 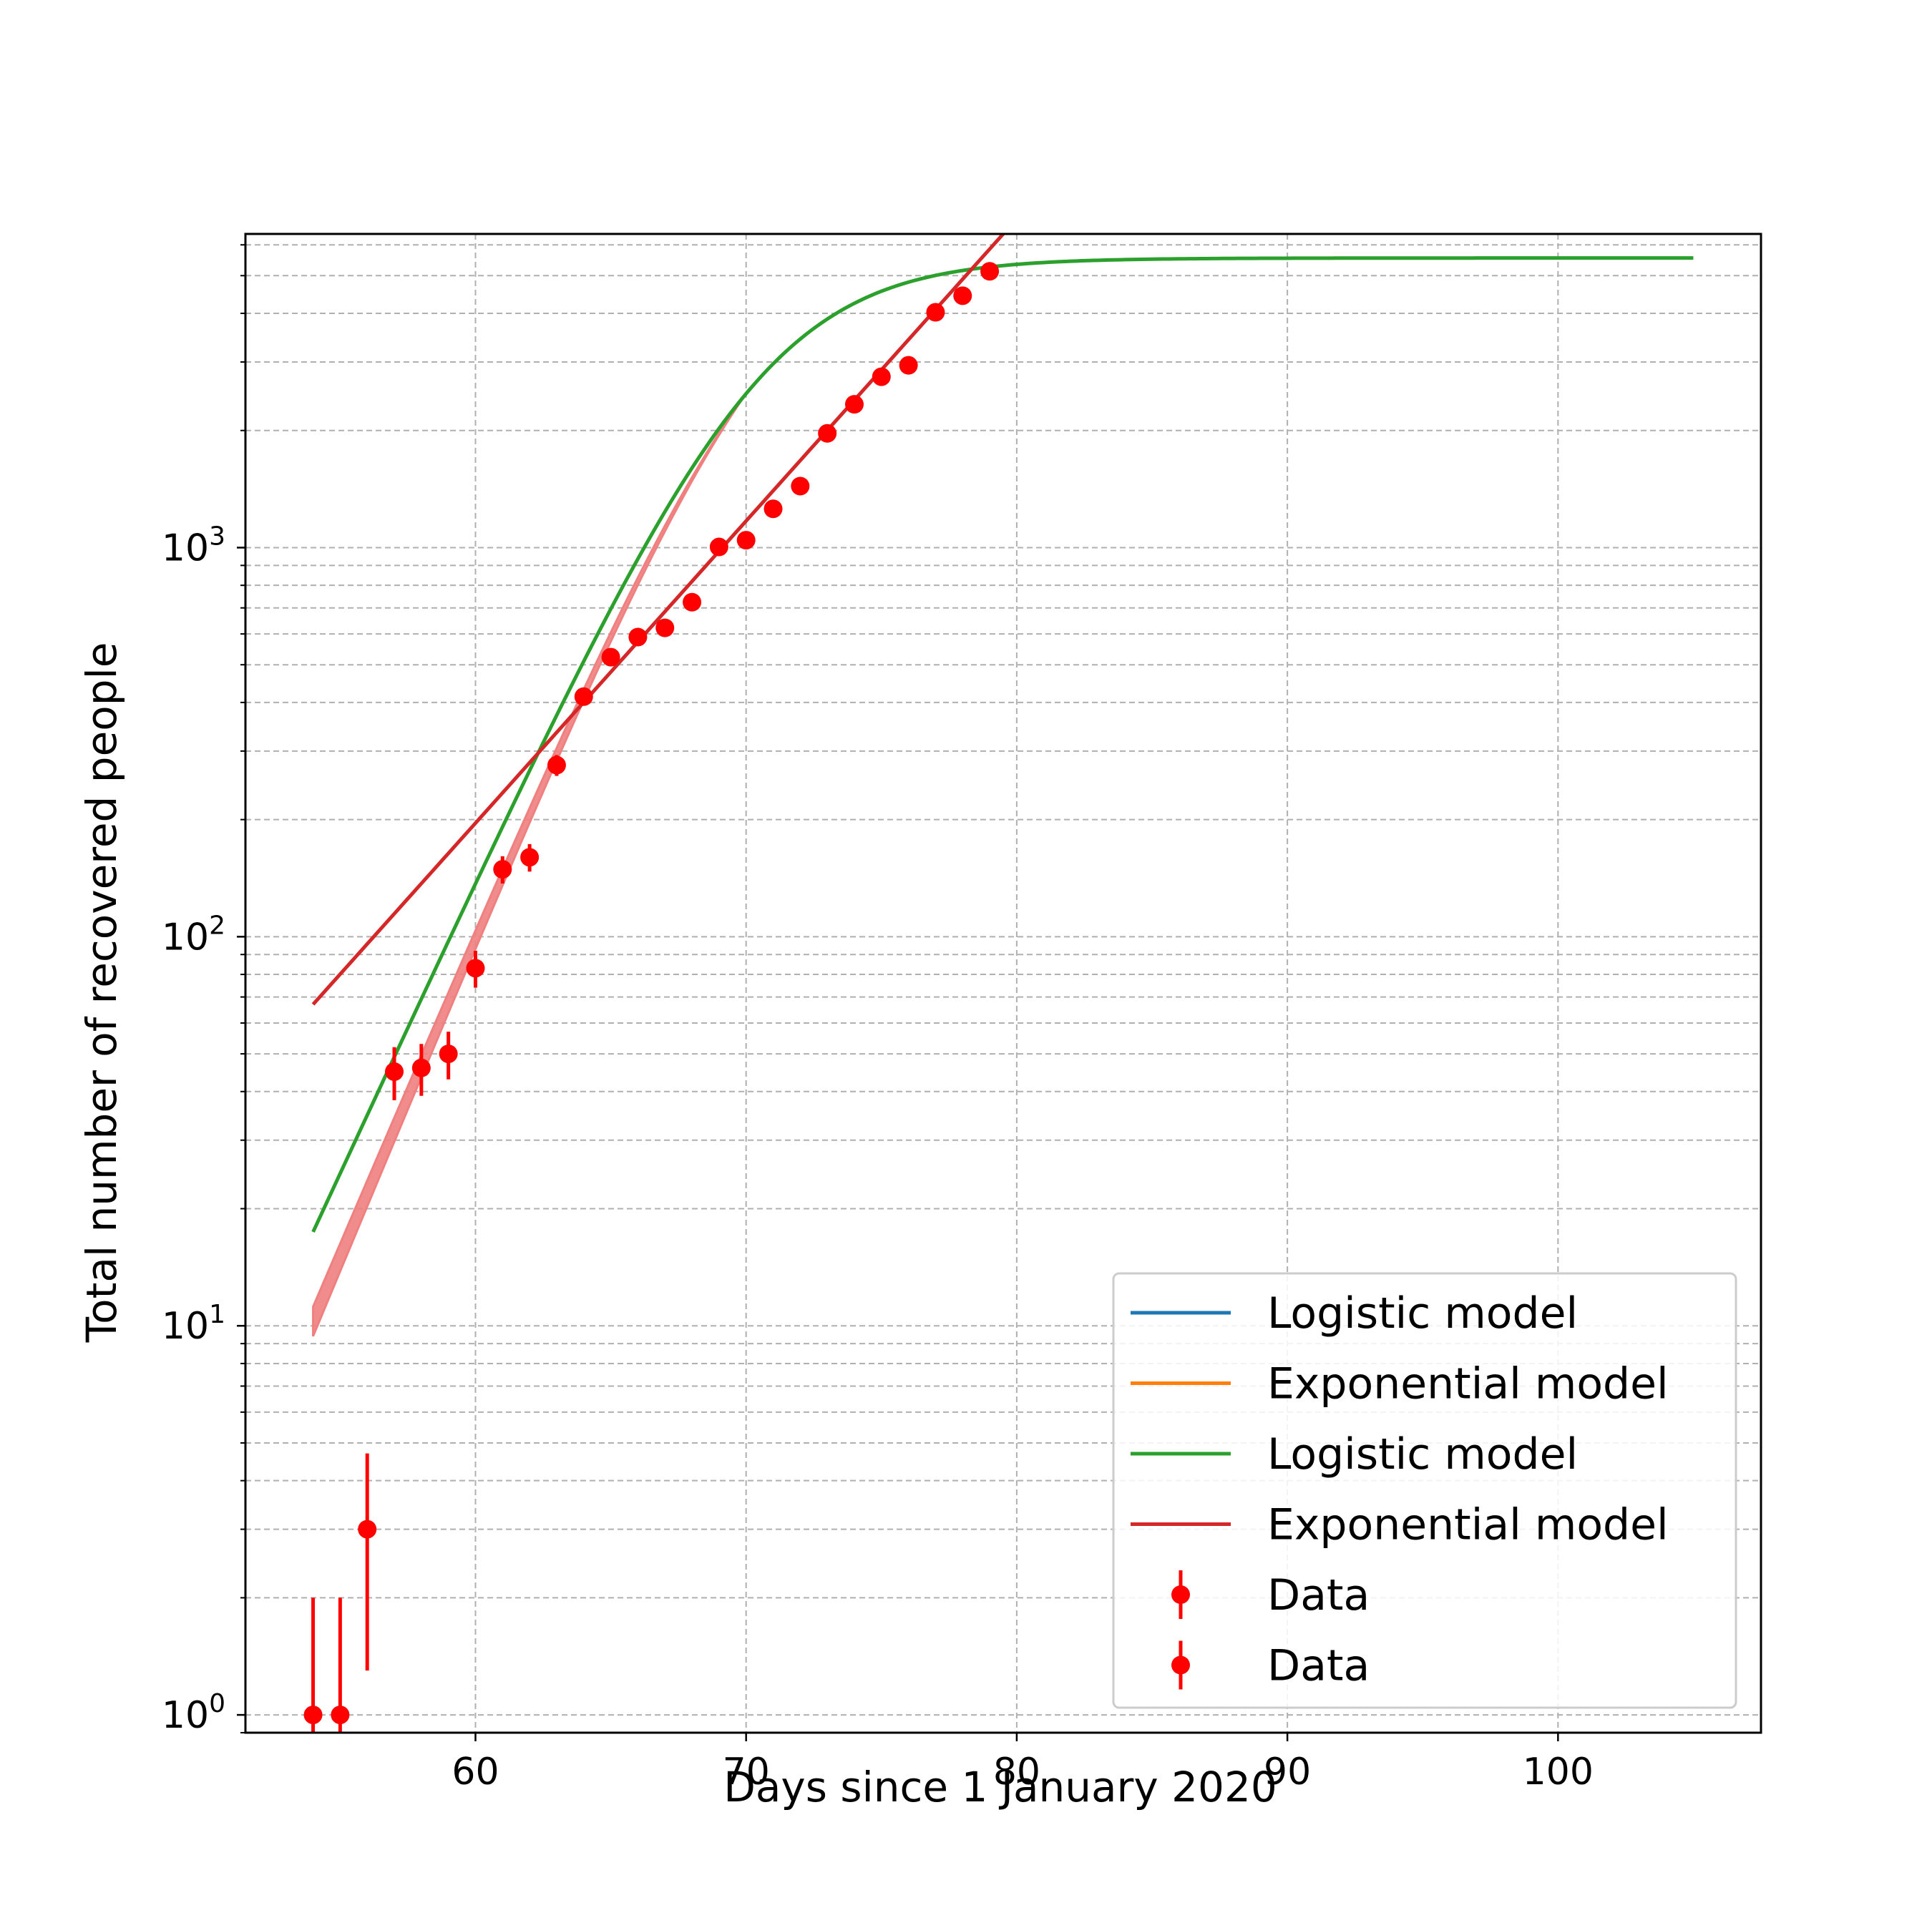 What do you see at coordinates (217, 1703) in the screenshot?
I see `y-tick-exponent: 0` at bounding box center [217, 1703].